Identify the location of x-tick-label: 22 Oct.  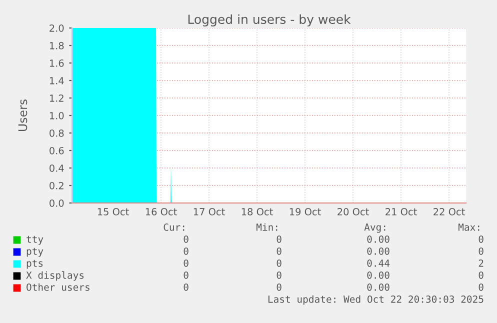
(449, 212).